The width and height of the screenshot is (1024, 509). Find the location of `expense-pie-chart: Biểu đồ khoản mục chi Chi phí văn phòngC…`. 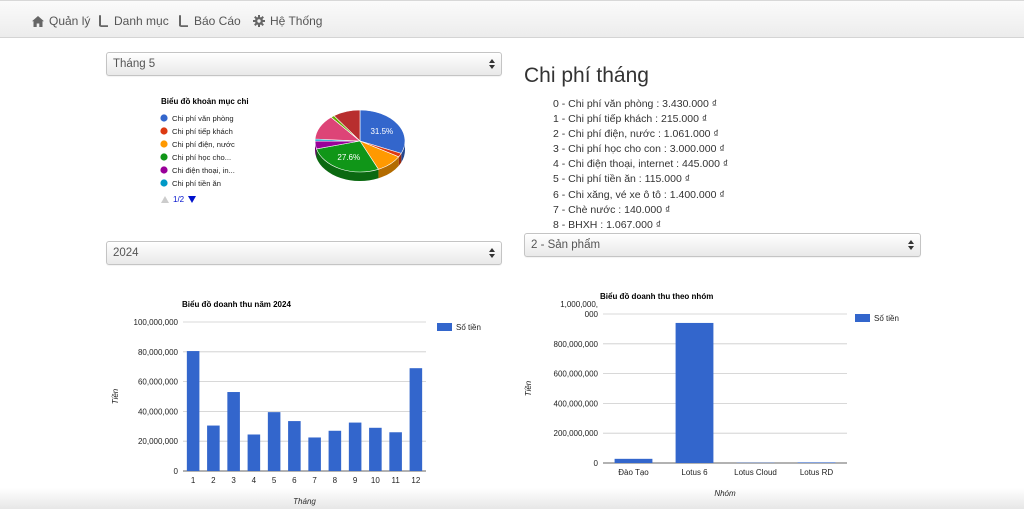

expense-pie-chart: Biểu đồ khoản mục chi Chi phí văn phòngC… is located at coordinates (285, 150).